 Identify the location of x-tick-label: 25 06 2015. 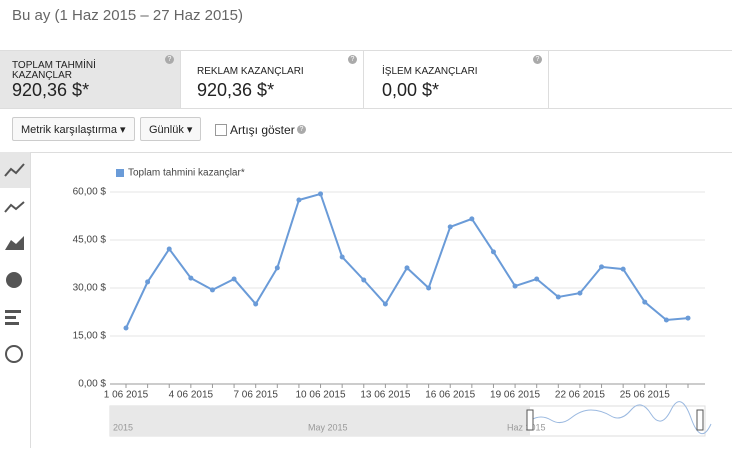
(645, 395).